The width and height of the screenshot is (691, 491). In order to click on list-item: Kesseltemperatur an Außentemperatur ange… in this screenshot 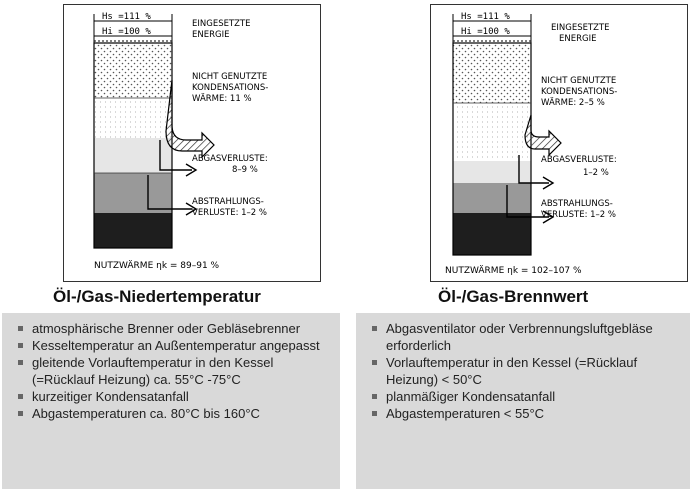, I will do `click(174, 345)`.